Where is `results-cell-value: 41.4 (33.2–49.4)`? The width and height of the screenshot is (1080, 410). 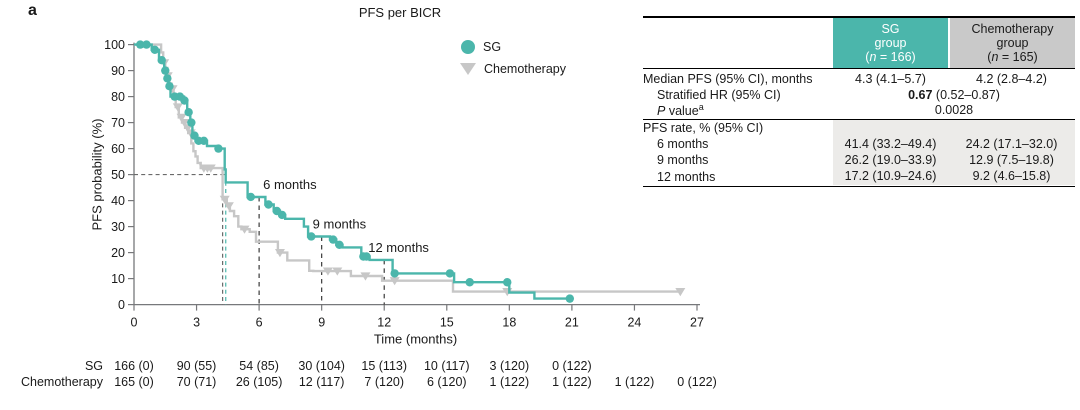 results-cell-value: 41.4 (33.2–49.4) is located at coordinates (890, 144).